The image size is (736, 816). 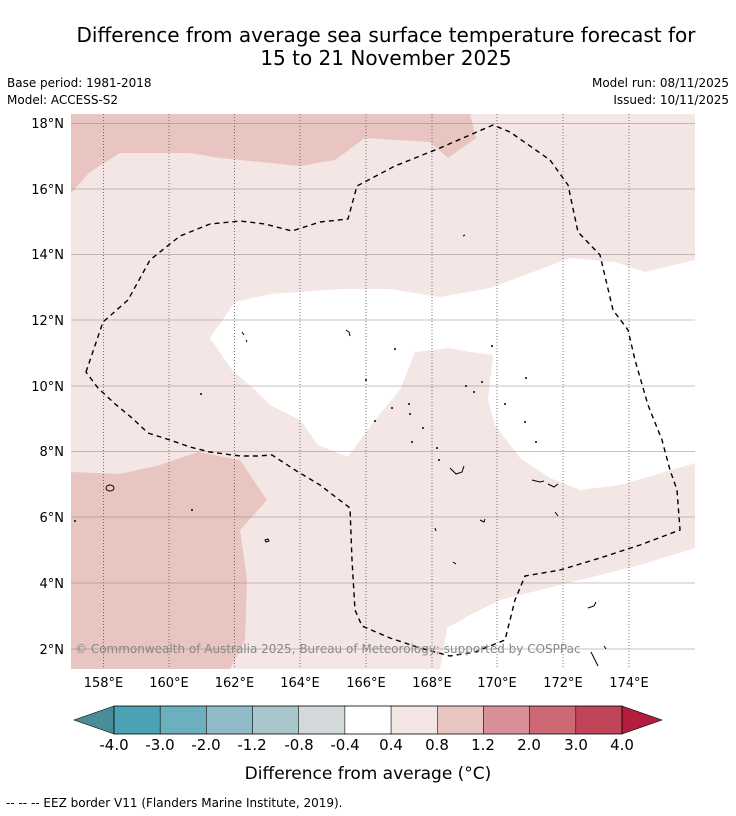 I want to click on anomaly-band-0-8-1-2-southwest, so click(x=169, y=560).